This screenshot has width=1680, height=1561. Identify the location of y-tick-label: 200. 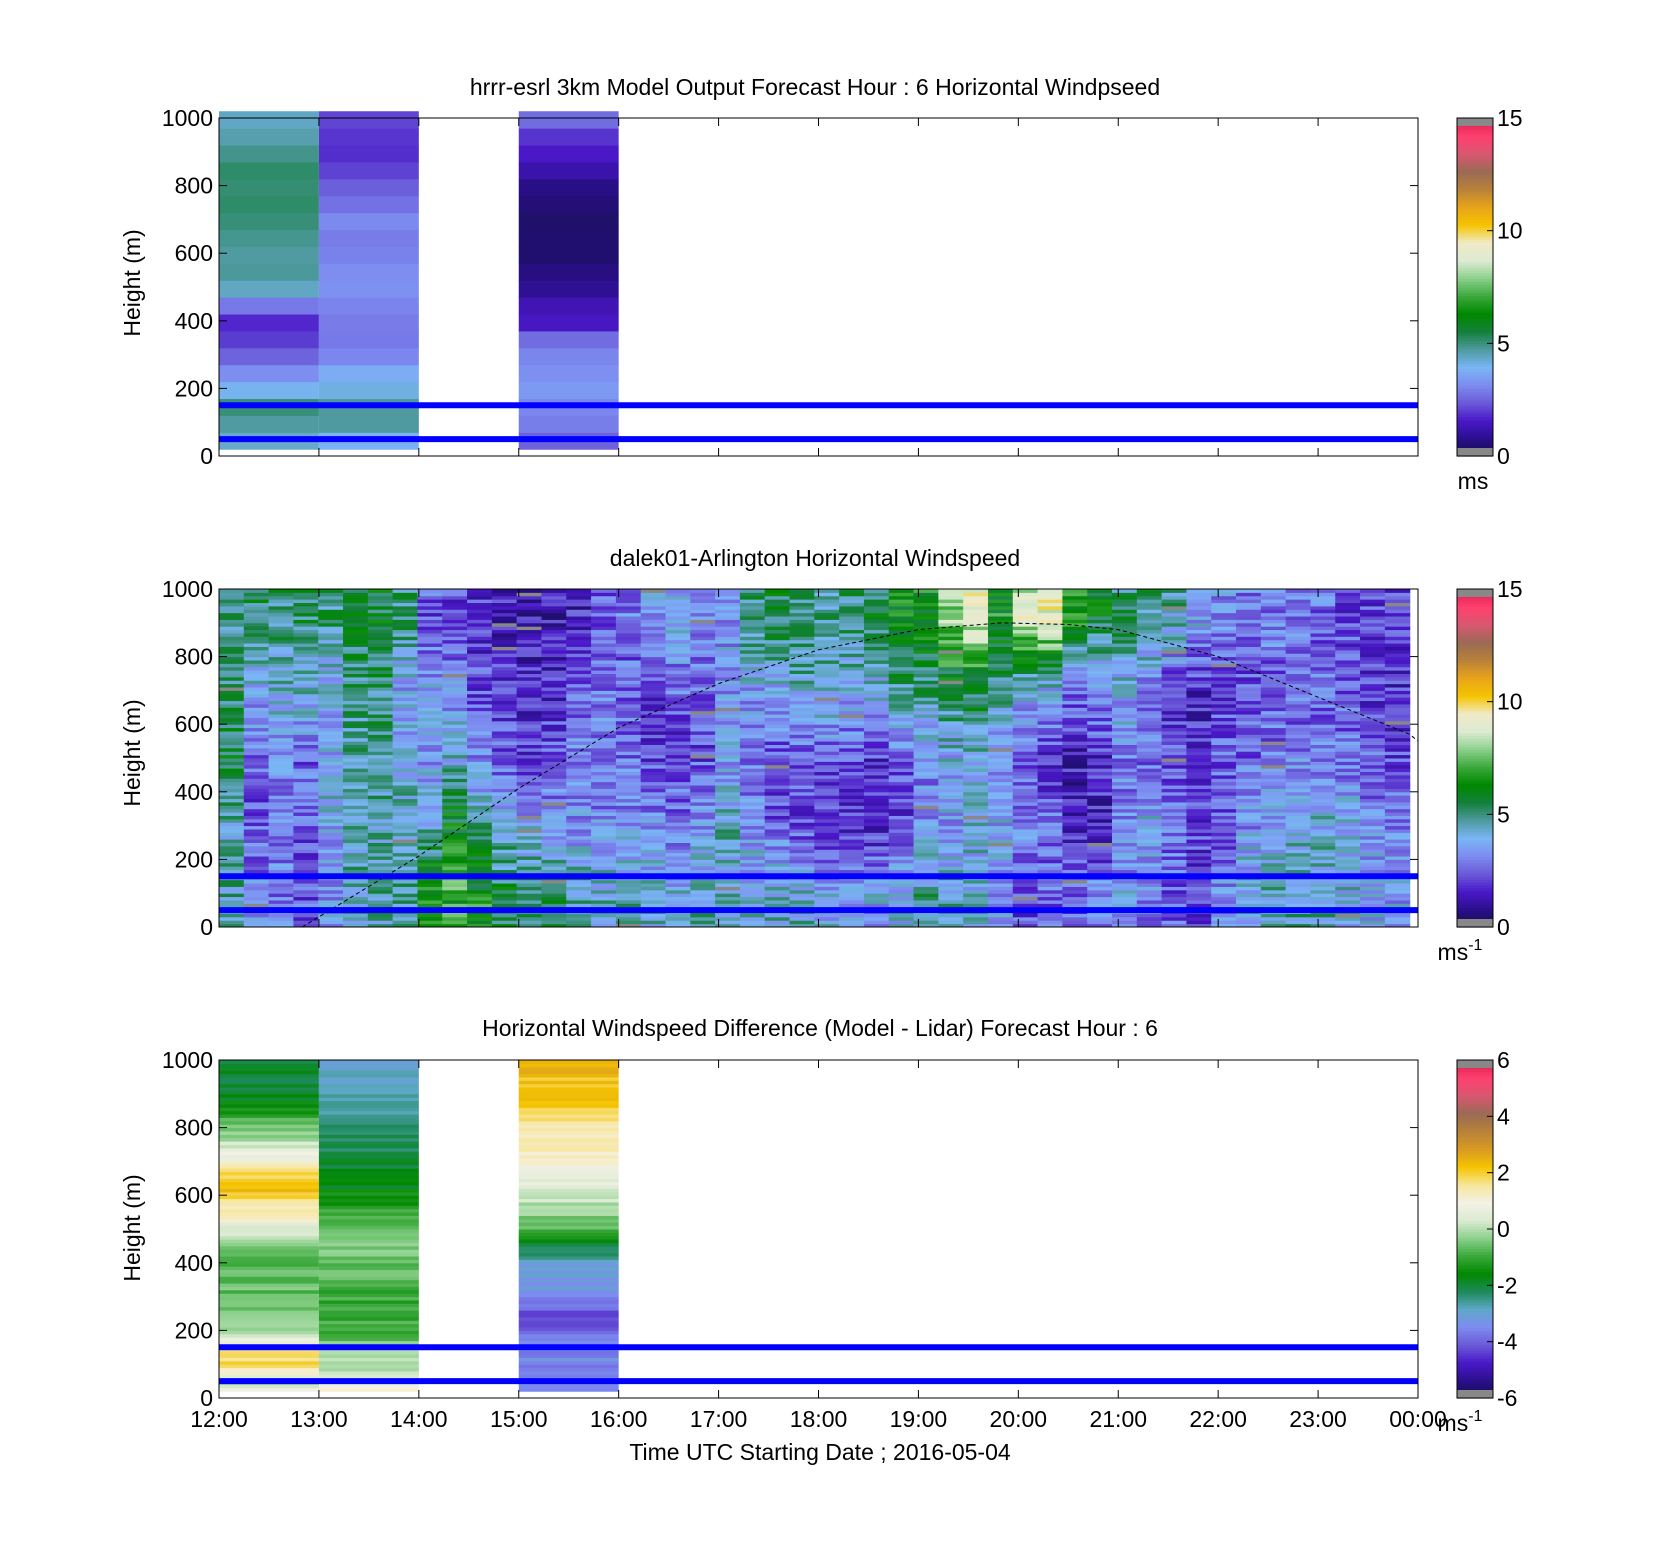
(194, 388).